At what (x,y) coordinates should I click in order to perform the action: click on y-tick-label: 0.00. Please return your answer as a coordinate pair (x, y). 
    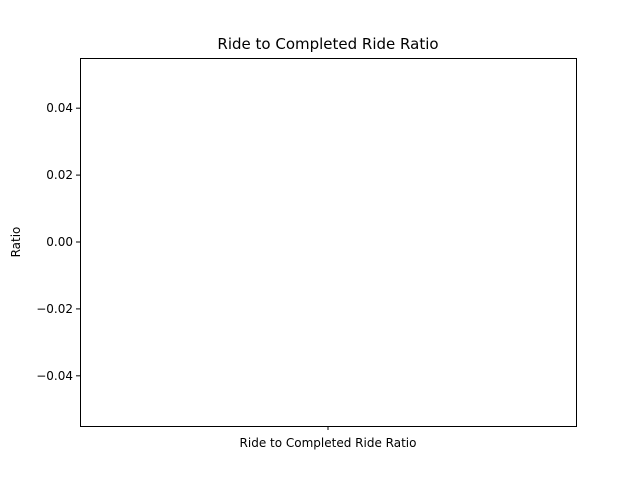
    Looking at the image, I should click on (59, 242).